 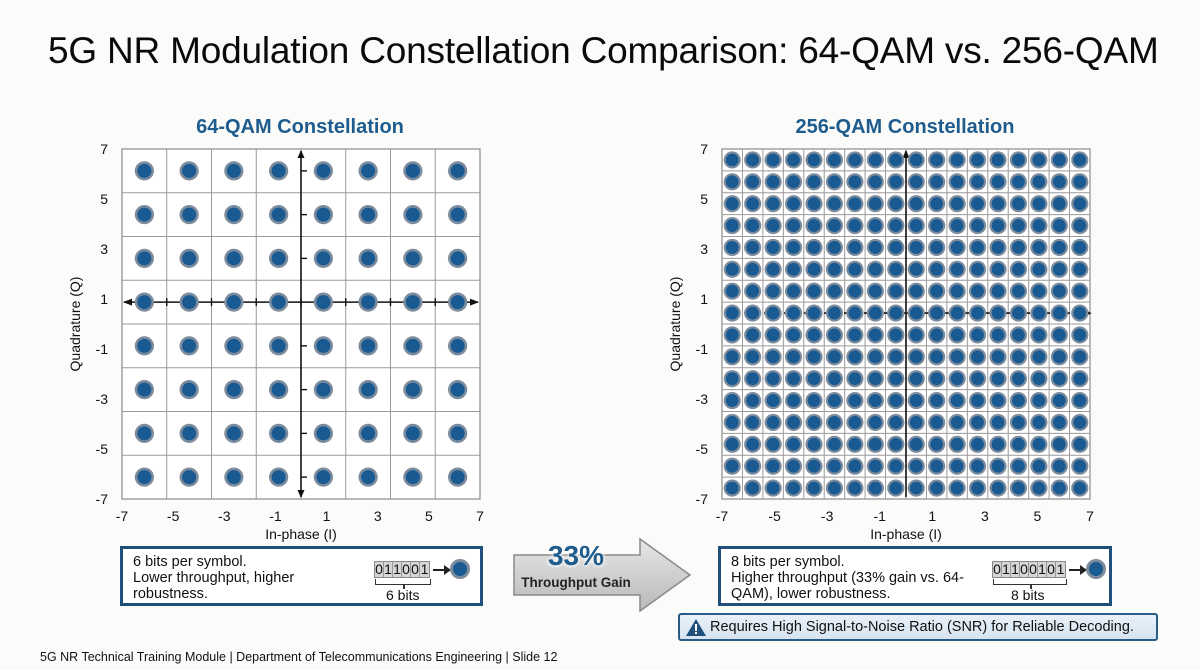 I want to click on x-tick-label: -1, so click(x=879, y=516).